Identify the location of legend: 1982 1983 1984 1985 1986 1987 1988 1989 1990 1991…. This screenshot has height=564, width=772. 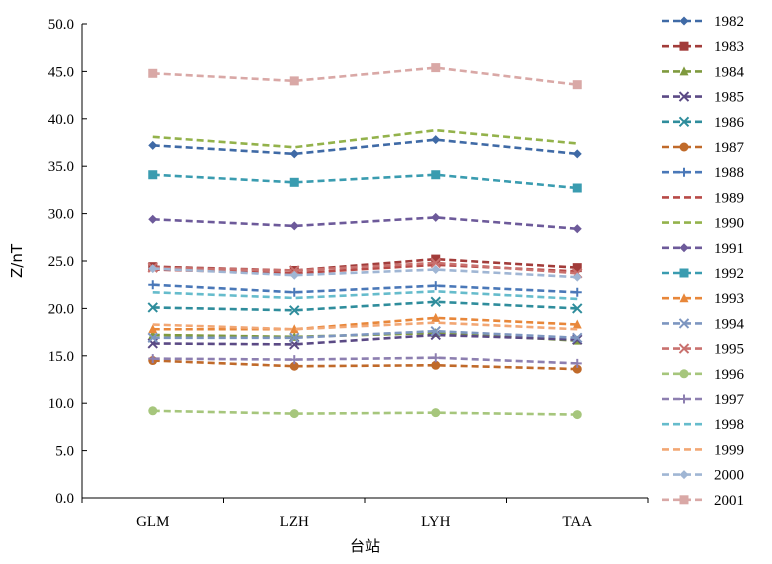
(703, 261).